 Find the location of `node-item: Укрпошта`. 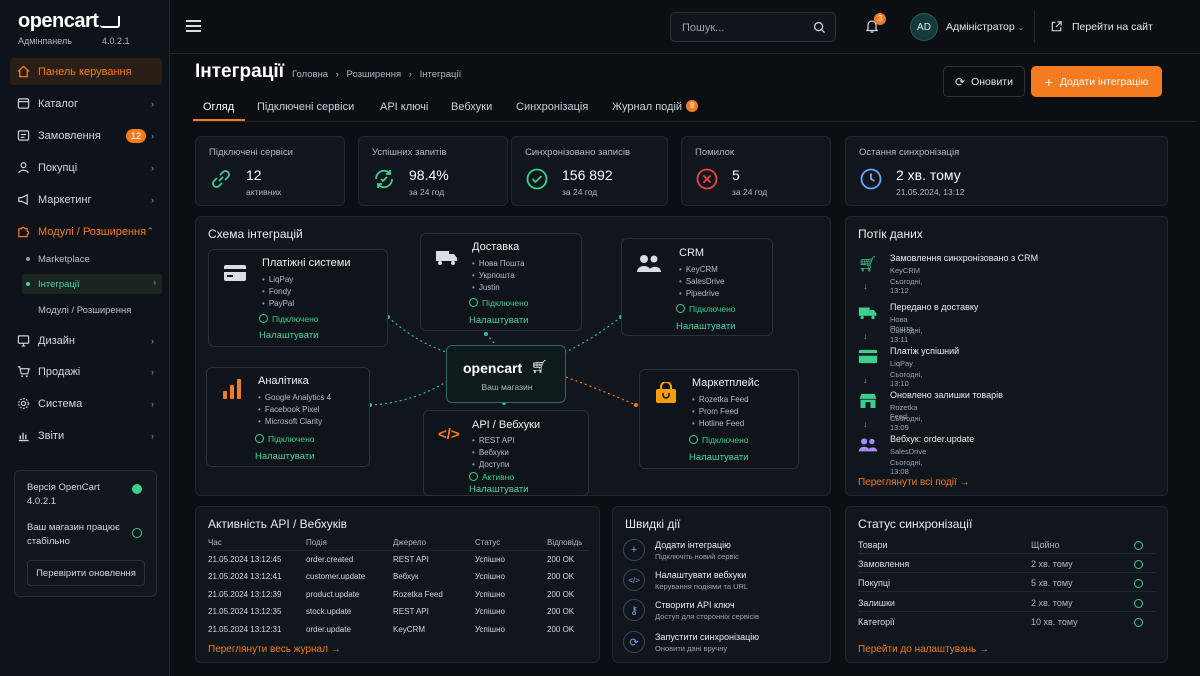

node-item: Укрпошта is located at coordinates (493, 275).